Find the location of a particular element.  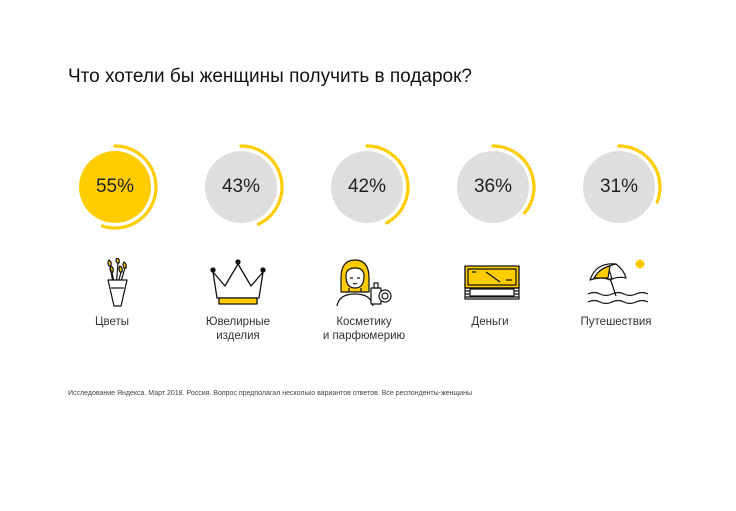

percent-label: 43% is located at coordinates (241, 186).